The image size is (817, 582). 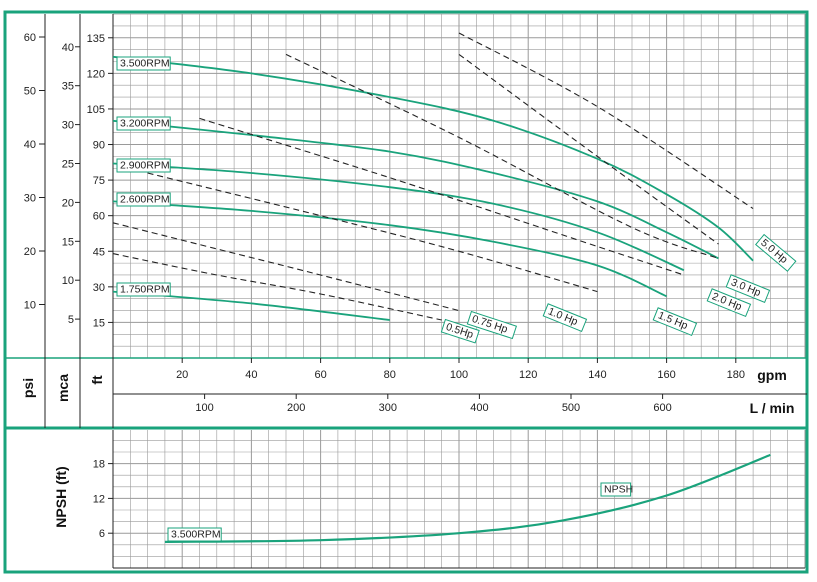 I want to click on psi-axis-title: psi, so click(x=28, y=388).